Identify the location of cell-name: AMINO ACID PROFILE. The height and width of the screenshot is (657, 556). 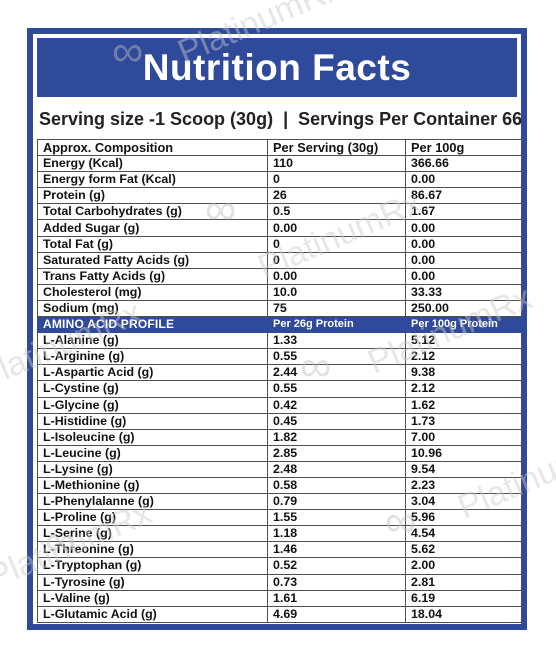
(152, 325).